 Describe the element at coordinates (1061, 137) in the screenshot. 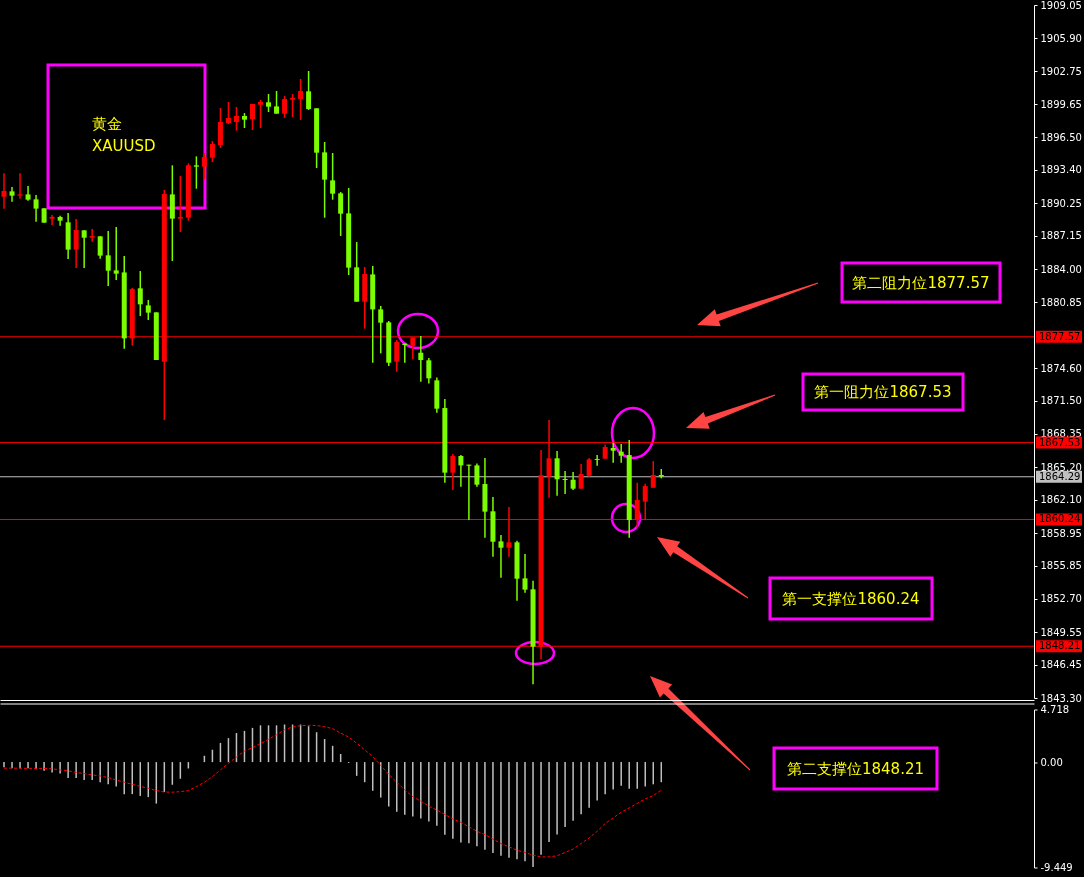

I see `y-tick-label: 1896.50` at that location.